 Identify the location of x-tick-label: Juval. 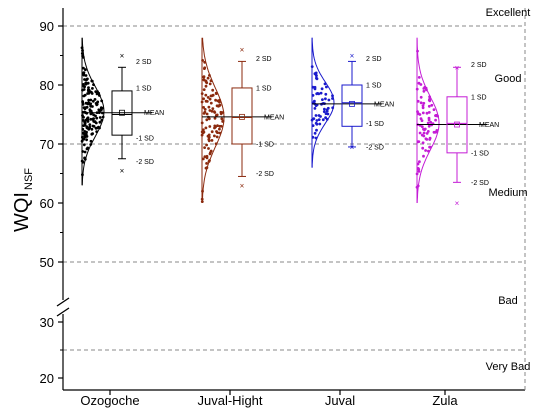
(340, 400).